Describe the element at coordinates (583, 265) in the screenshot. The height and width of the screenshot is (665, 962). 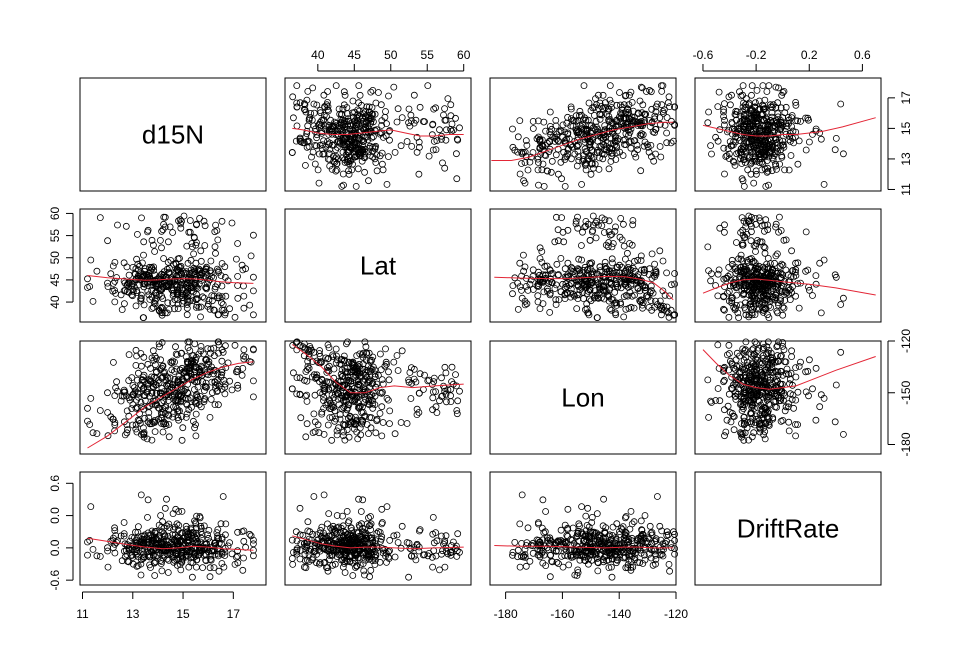
I see `panel-Lat-Lon` at that location.